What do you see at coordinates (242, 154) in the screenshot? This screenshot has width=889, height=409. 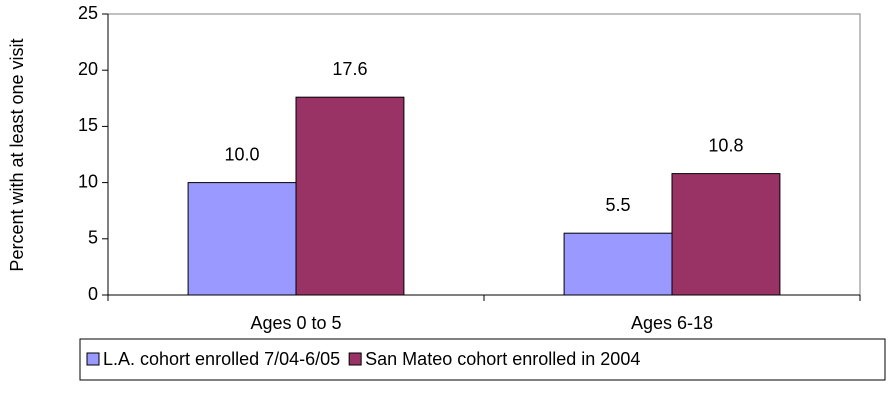 I see `data-label: 10.0` at bounding box center [242, 154].